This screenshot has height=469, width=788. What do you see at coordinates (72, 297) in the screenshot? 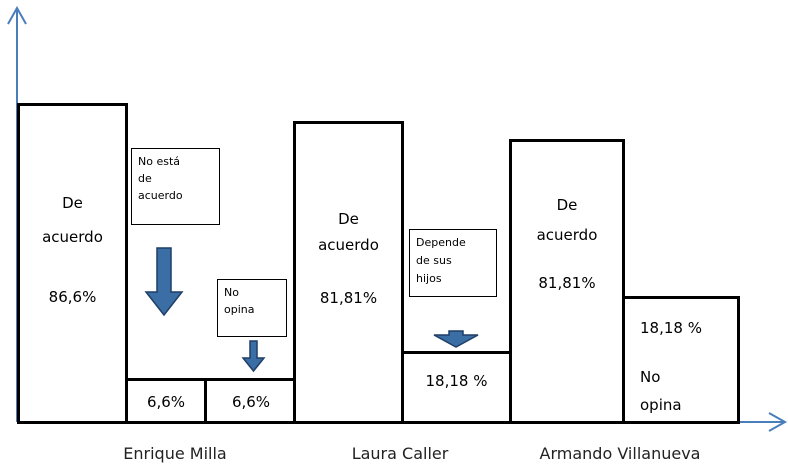
I see `value: 86,6%` at bounding box center [72, 297].